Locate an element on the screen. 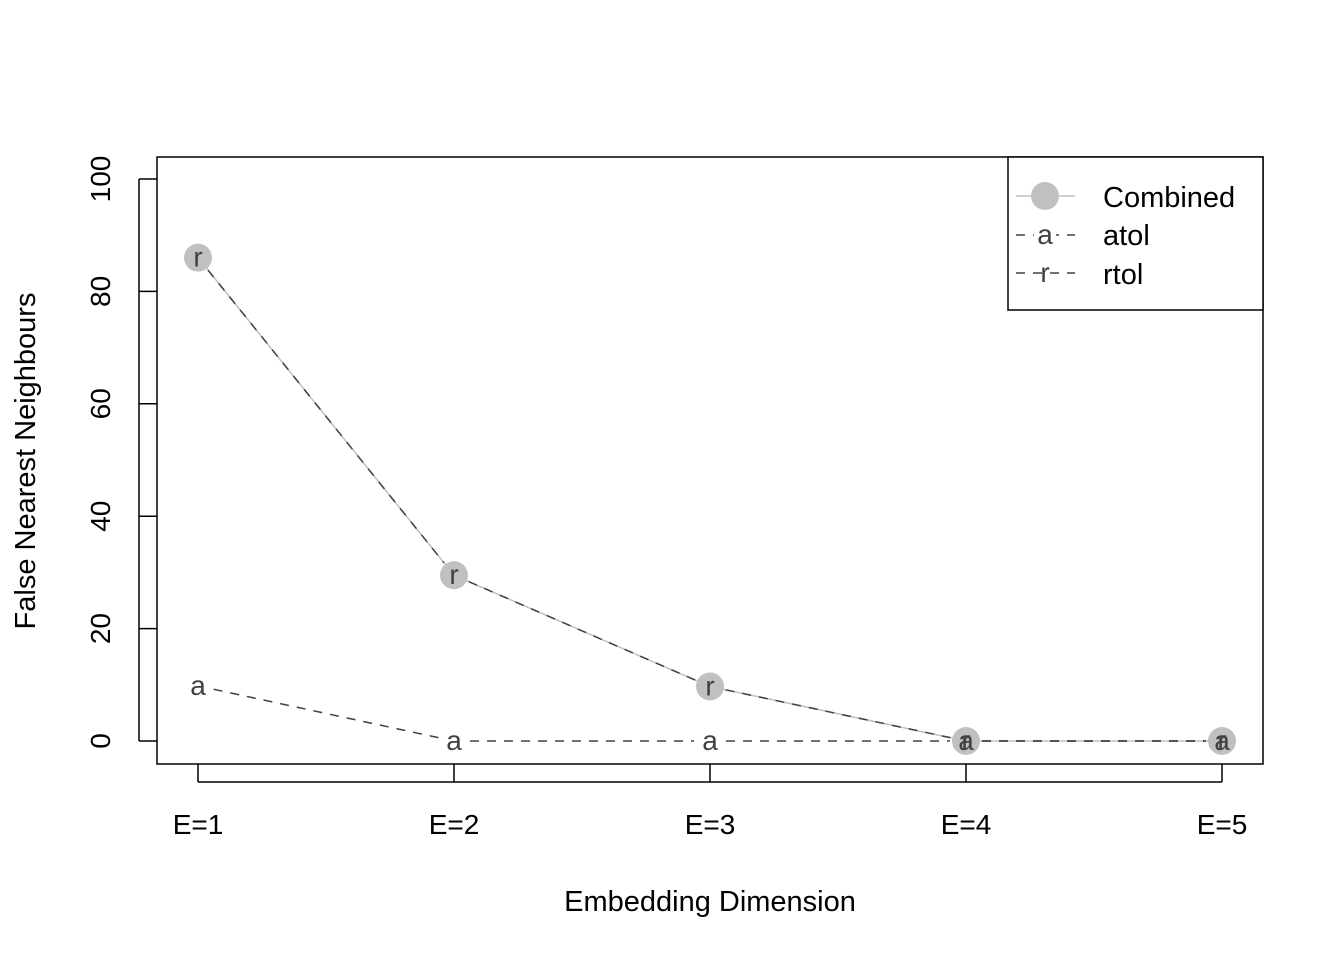  x-tick-label: E=3 is located at coordinates (710, 824).